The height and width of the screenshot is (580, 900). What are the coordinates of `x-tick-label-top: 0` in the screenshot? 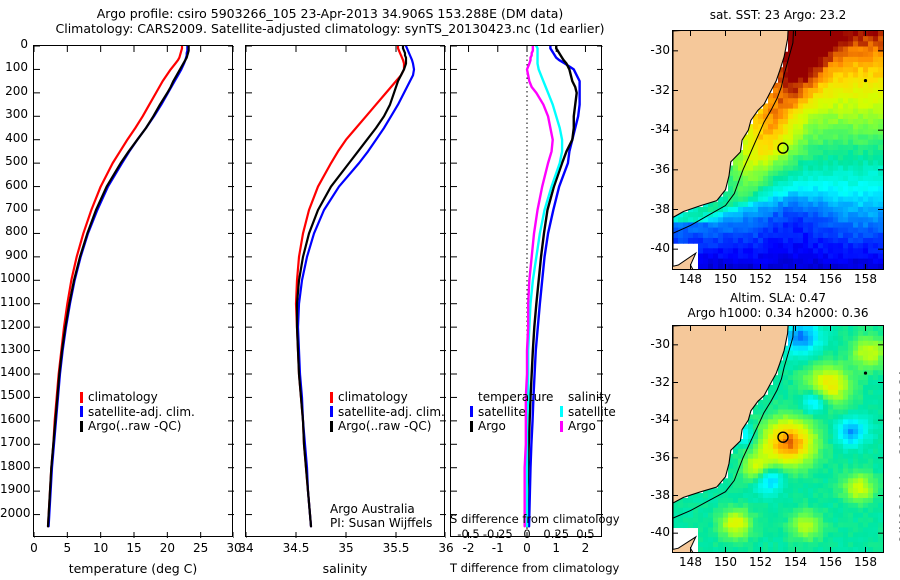 It's located at (527, 534).